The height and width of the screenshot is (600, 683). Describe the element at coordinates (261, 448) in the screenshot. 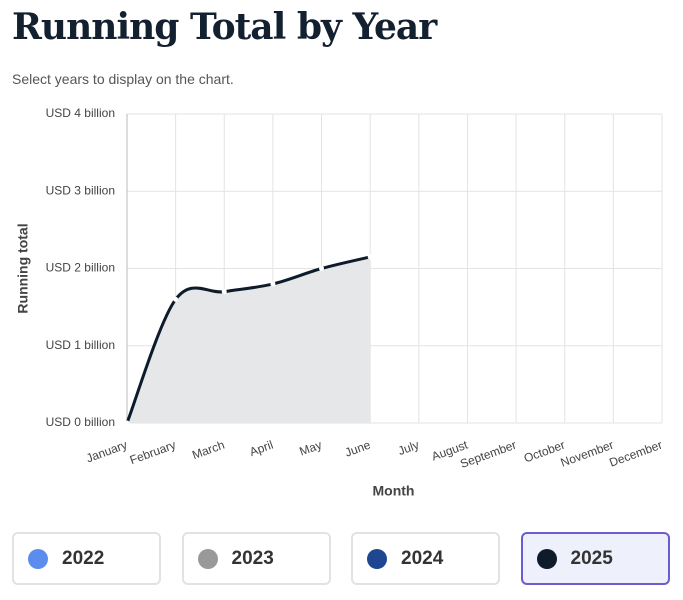

I see `x-tick-label: April` at that location.